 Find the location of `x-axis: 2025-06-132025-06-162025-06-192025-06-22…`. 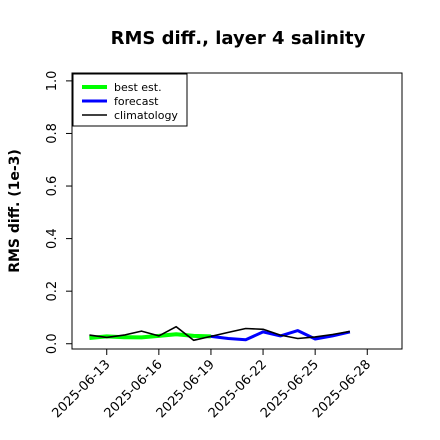

x-axis: 2025-06-132025-06-162025-06-192025-06-22… is located at coordinates (212, 385).